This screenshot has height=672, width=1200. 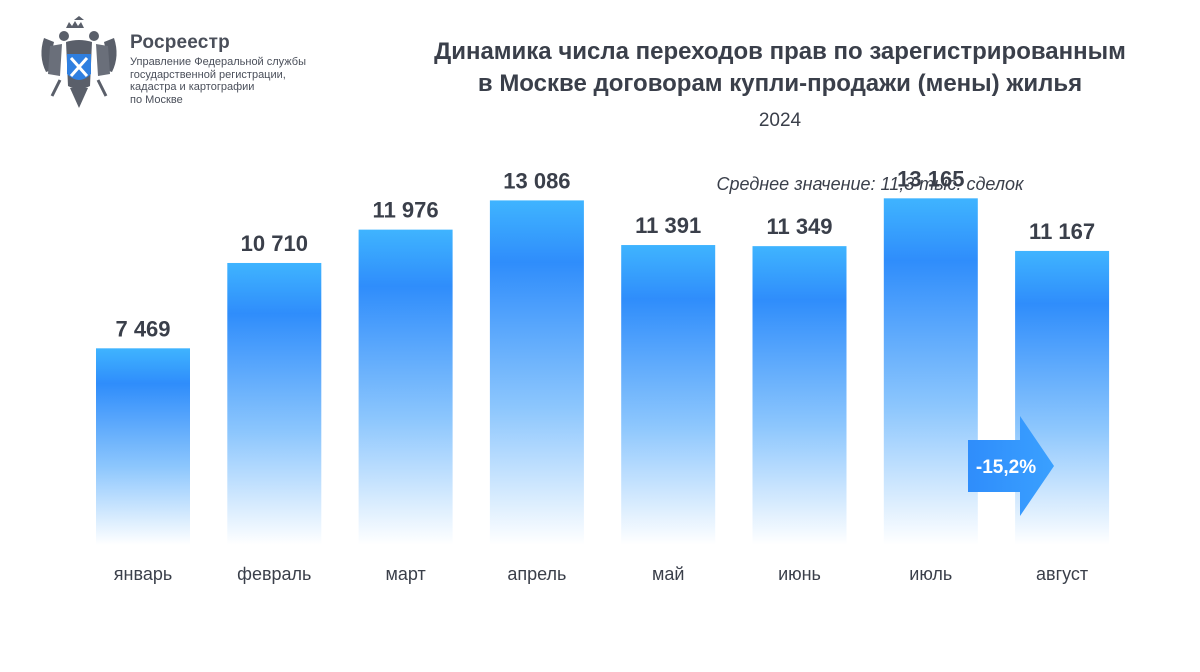 What do you see at coordinates (218, 62) in the screenshot?
I see `org-sub-line: Управление Федеральной службы` at bounding box center [218, 62].